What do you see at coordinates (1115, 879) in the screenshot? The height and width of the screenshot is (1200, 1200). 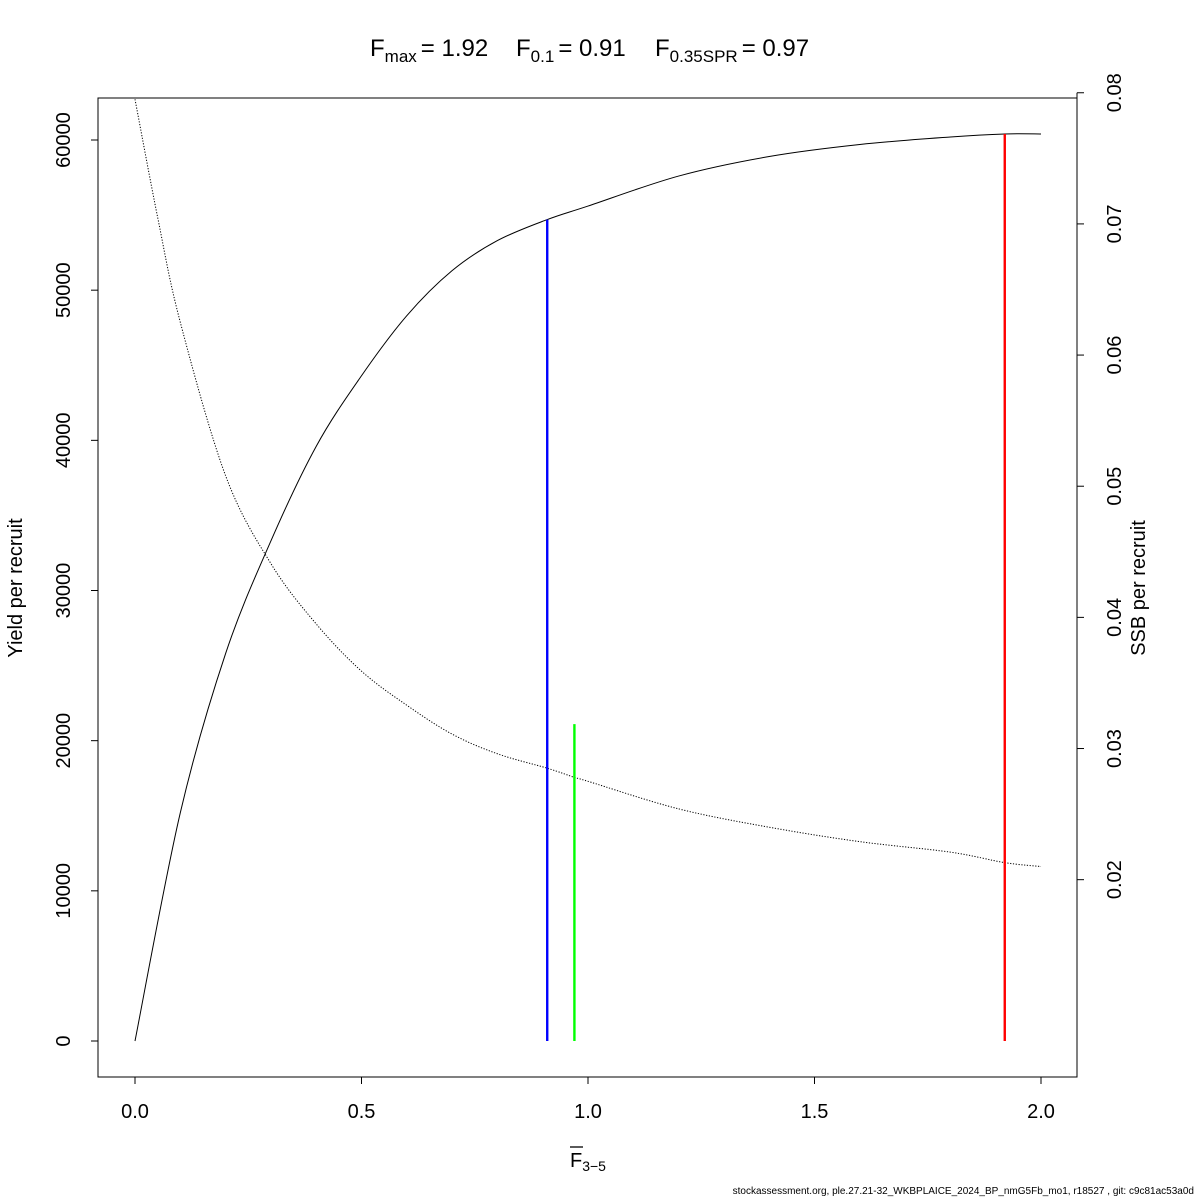 I see `y-right-tick-label: 0.02` at bounding box center [1115, 879].